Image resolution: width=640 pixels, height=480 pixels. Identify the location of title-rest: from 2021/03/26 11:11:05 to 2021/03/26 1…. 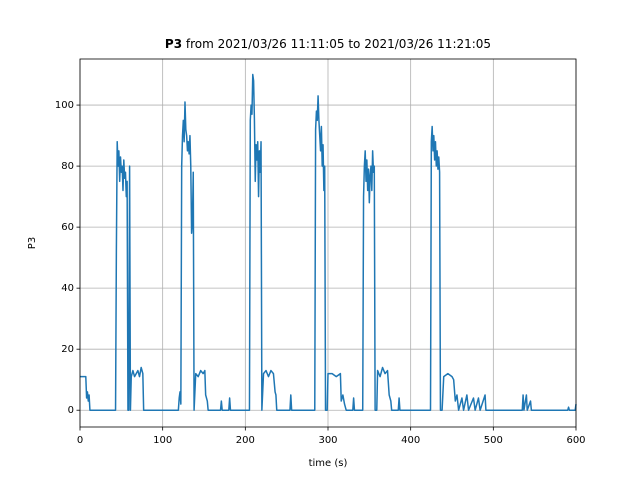
(338, 44).